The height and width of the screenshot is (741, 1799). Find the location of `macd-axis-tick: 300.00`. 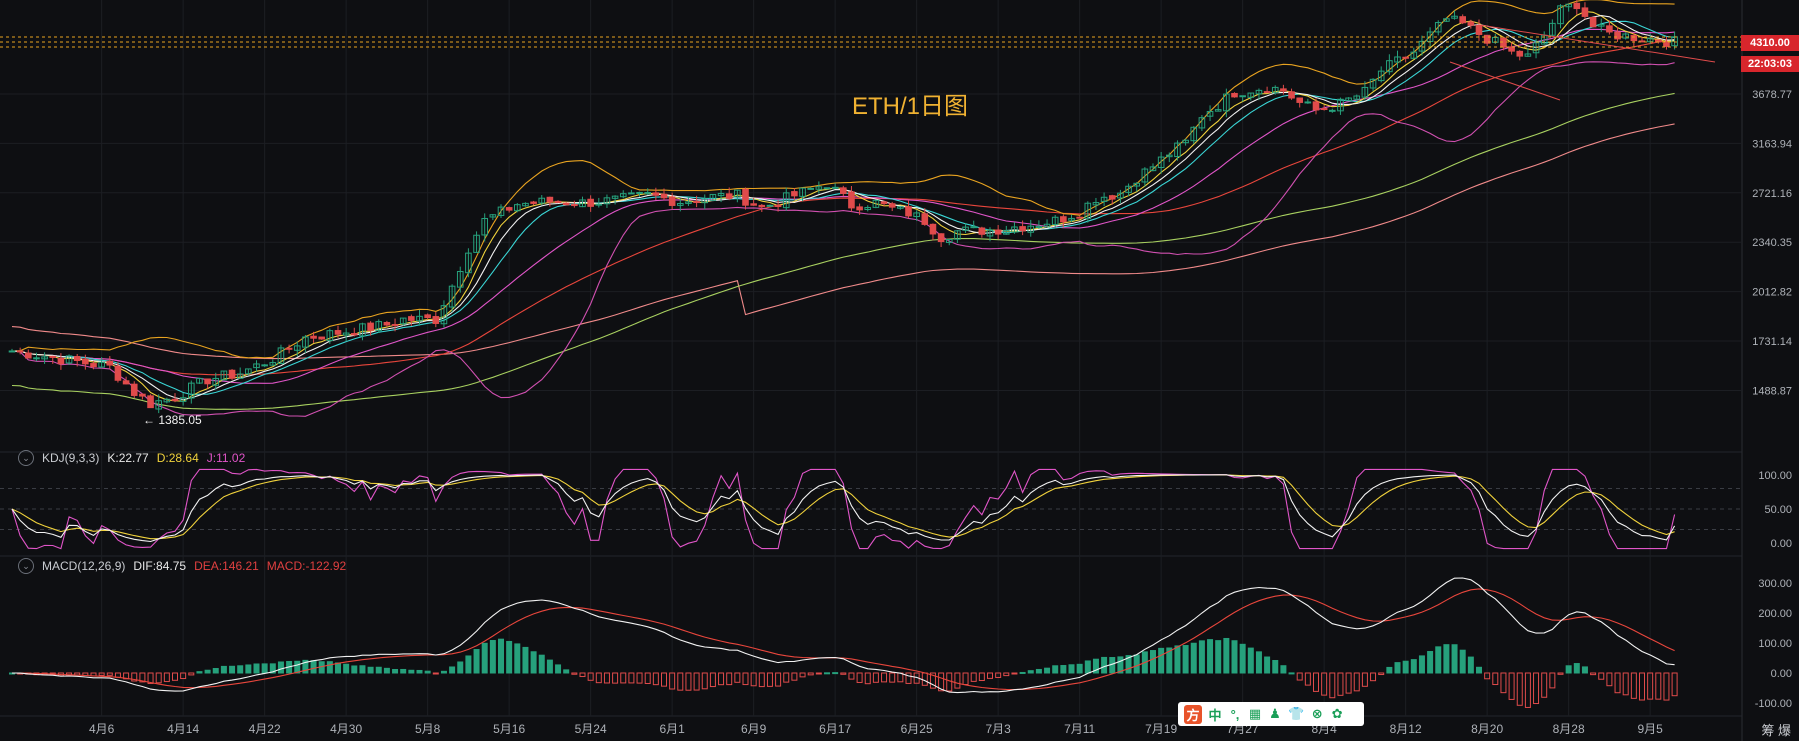

macd-axis-tick: 300.00 is located at coordinates (1775, 584).